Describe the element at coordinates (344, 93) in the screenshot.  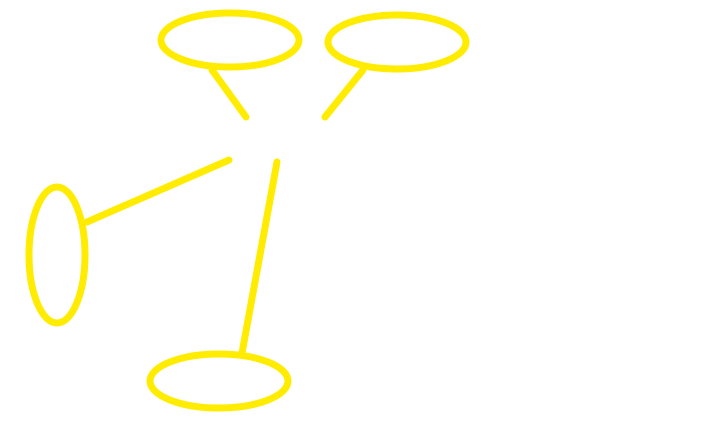
I see `connector-top-right` at that location.